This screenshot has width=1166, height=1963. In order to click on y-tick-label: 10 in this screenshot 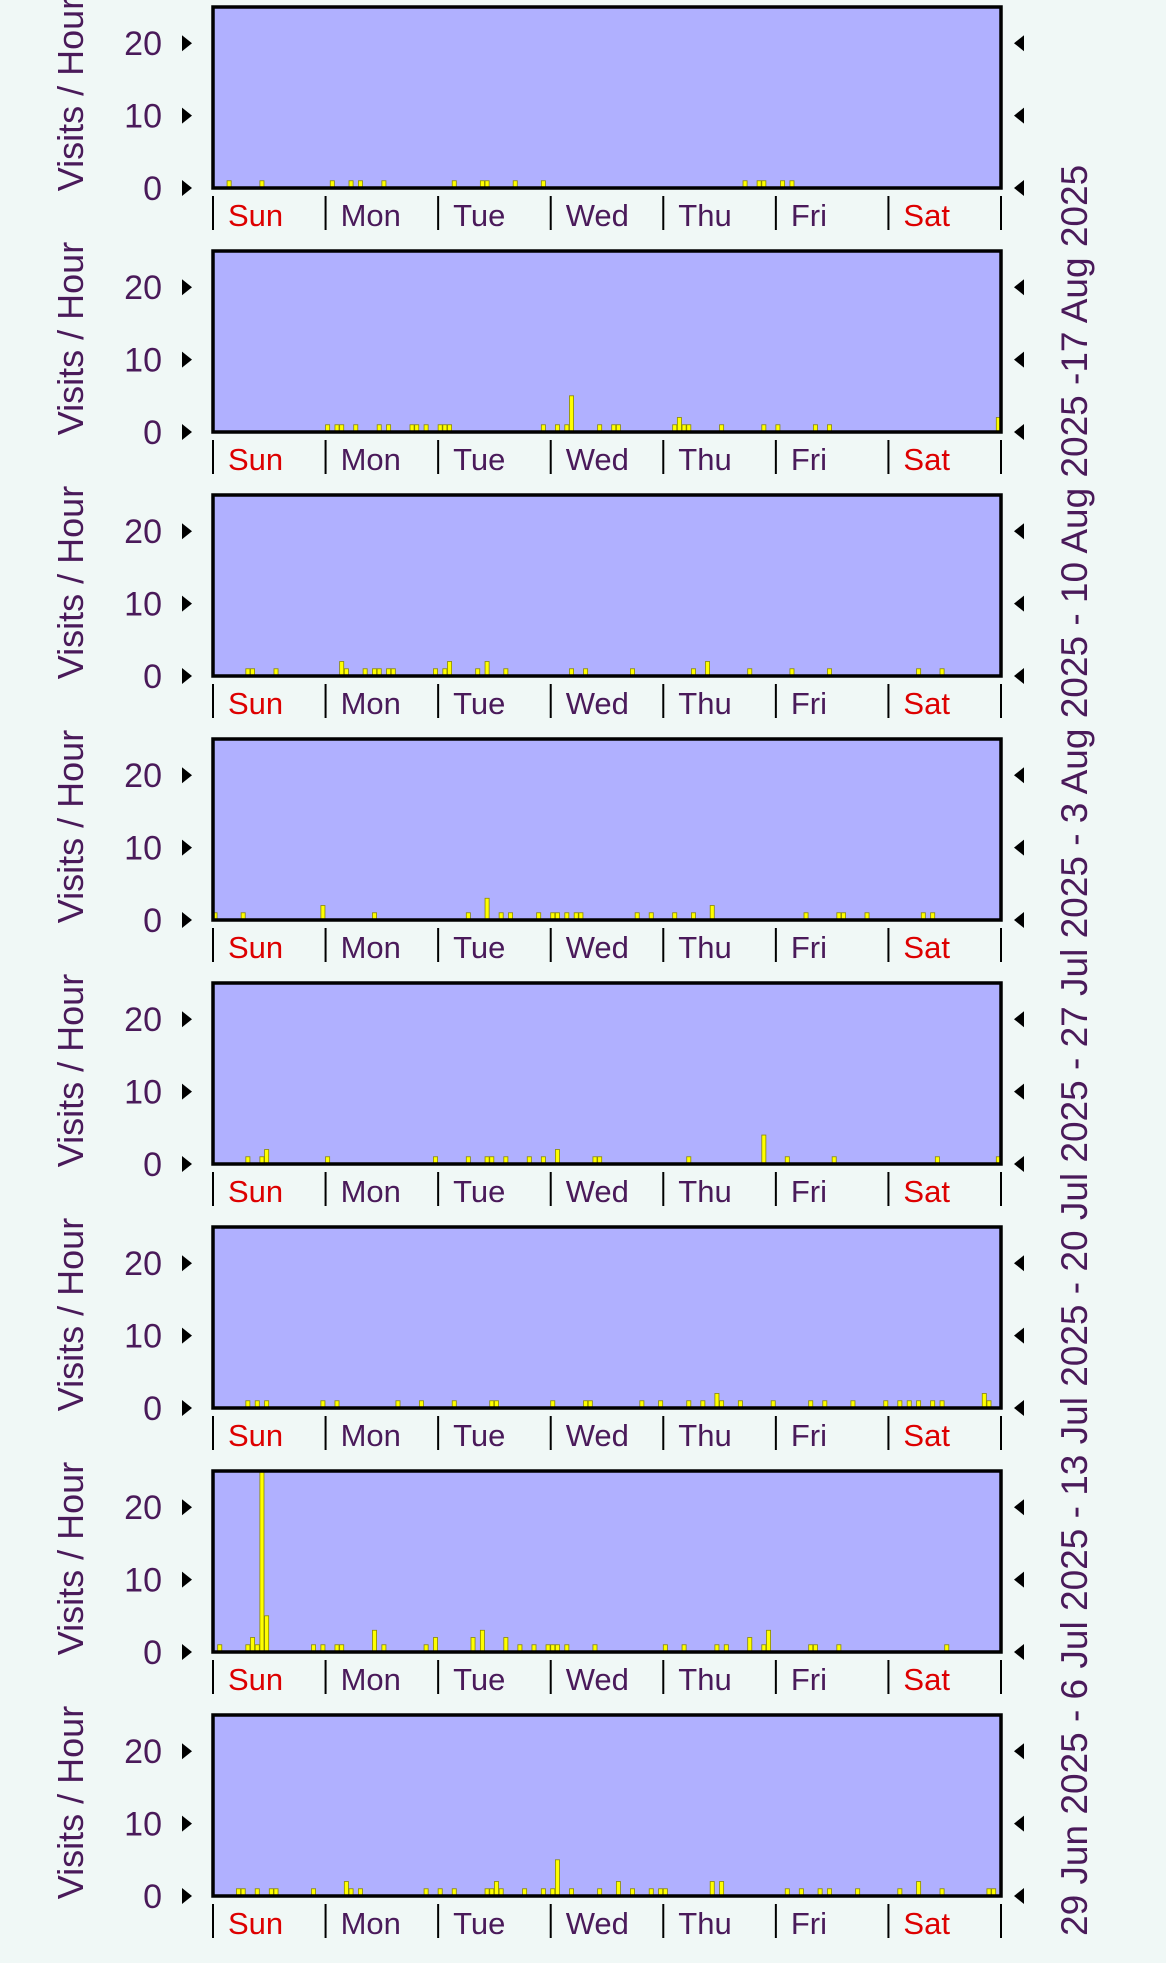, I will do `click(143, 849)`.